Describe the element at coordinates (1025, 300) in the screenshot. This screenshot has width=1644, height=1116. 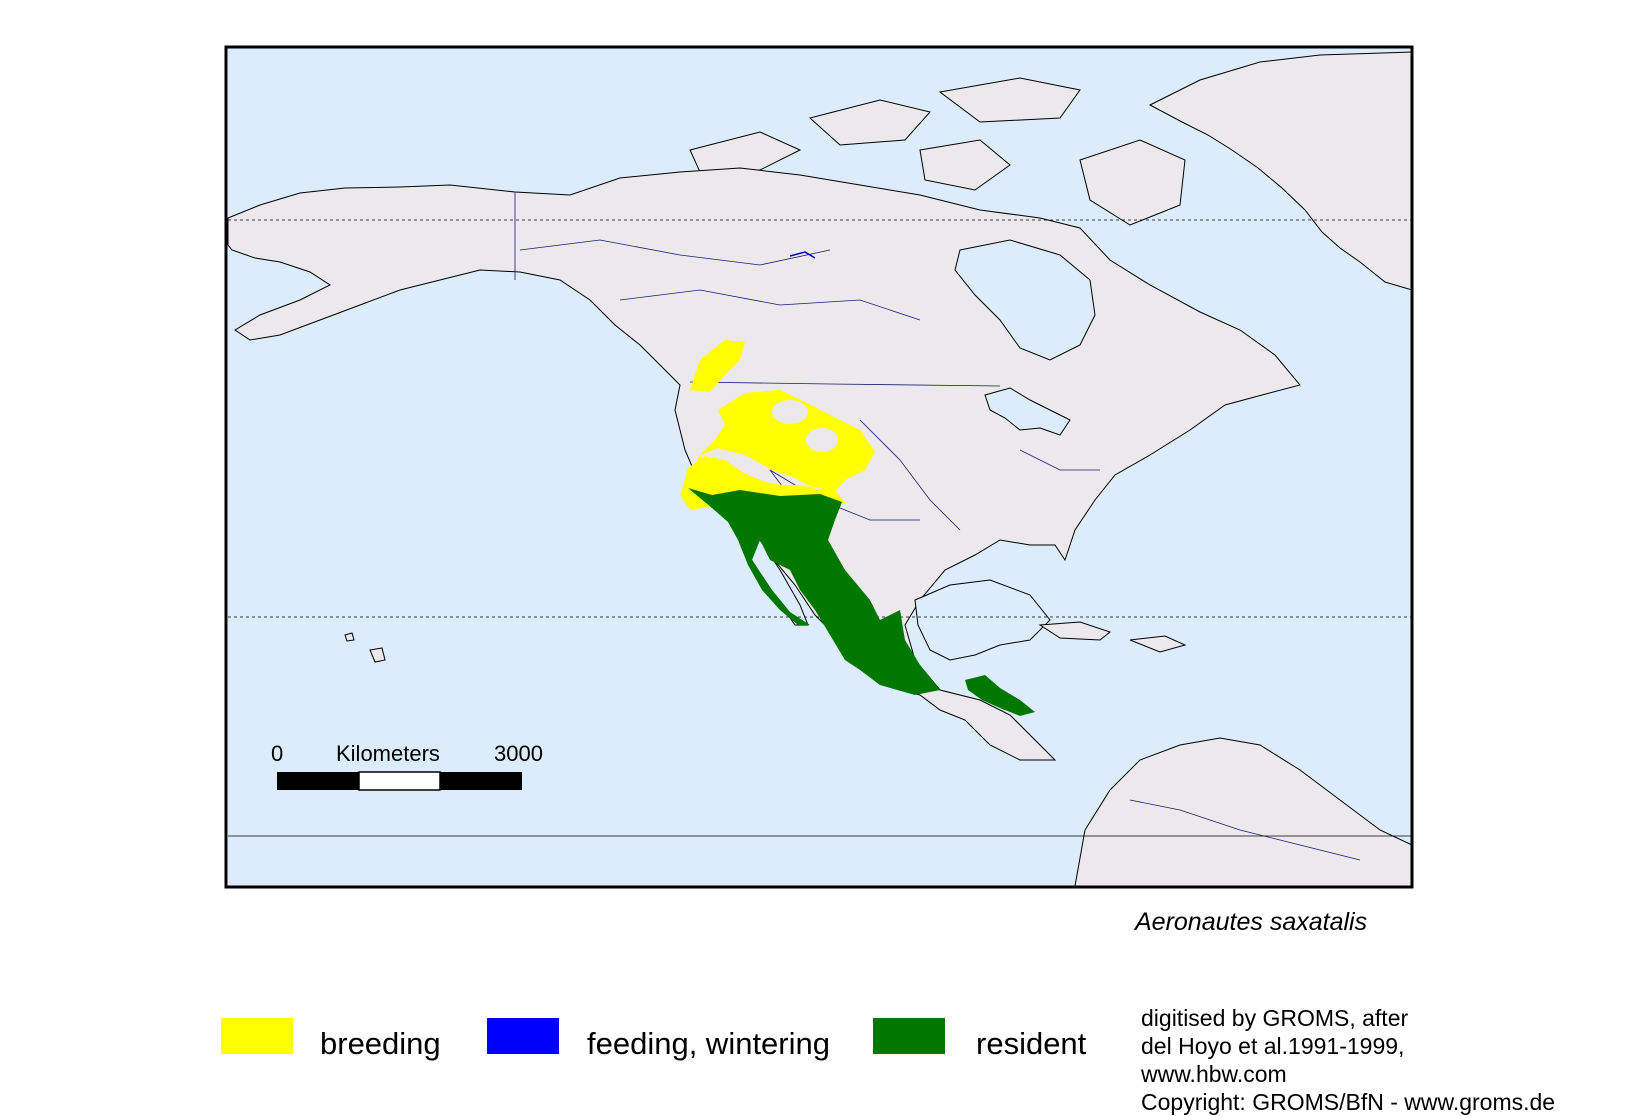
I see `hudson-bay` at that location.